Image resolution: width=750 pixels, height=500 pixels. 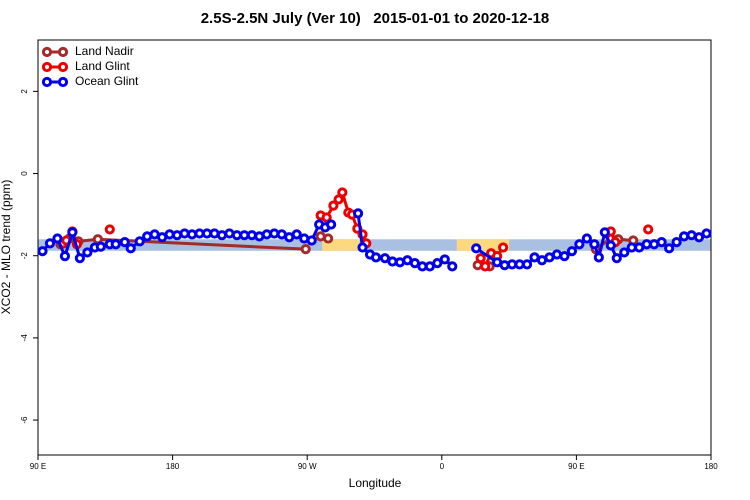 What do you see at coordinates (107, 81) in the screenshot?
I see `legend-label: Ocean Glint` at bounding box center [107, 81].